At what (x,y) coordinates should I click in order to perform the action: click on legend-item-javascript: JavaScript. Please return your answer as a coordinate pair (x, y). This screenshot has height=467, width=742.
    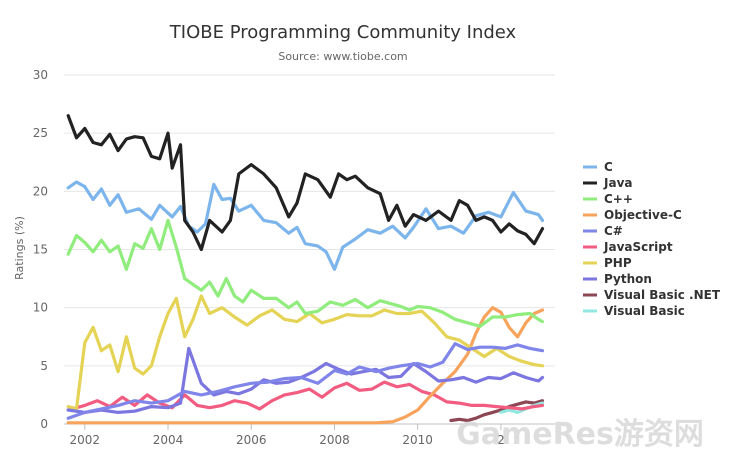
    Looking at the image, I should click on (638, 247).